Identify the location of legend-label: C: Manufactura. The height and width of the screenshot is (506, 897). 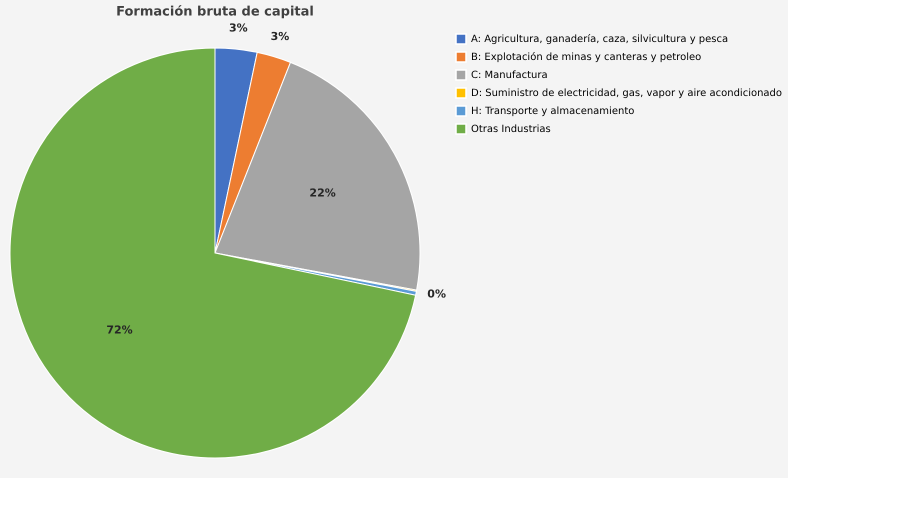
(509, 75).